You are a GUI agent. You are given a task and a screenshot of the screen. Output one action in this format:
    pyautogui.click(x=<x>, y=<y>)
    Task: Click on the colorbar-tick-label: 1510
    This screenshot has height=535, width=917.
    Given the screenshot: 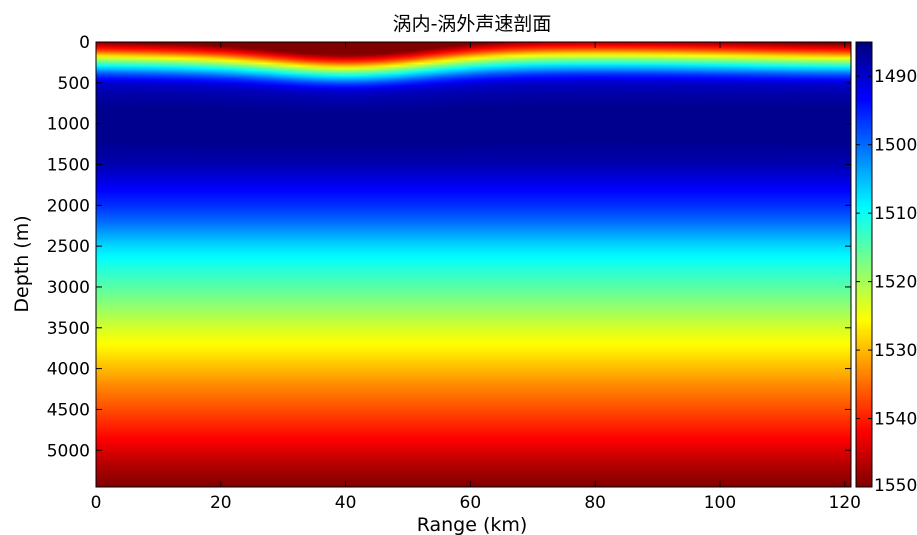 What is the action you would take?
    pyautogui.click(x=895, y=214)
    